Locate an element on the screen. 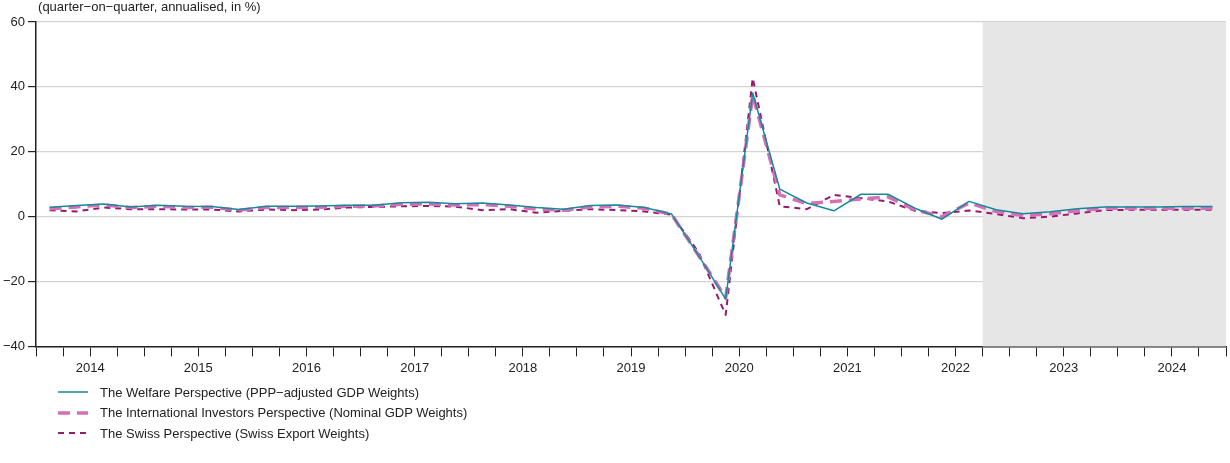 The width and height of the screenshot is (1230, 463). x-tick-label: 2016 is located at coordinates (306, 367).